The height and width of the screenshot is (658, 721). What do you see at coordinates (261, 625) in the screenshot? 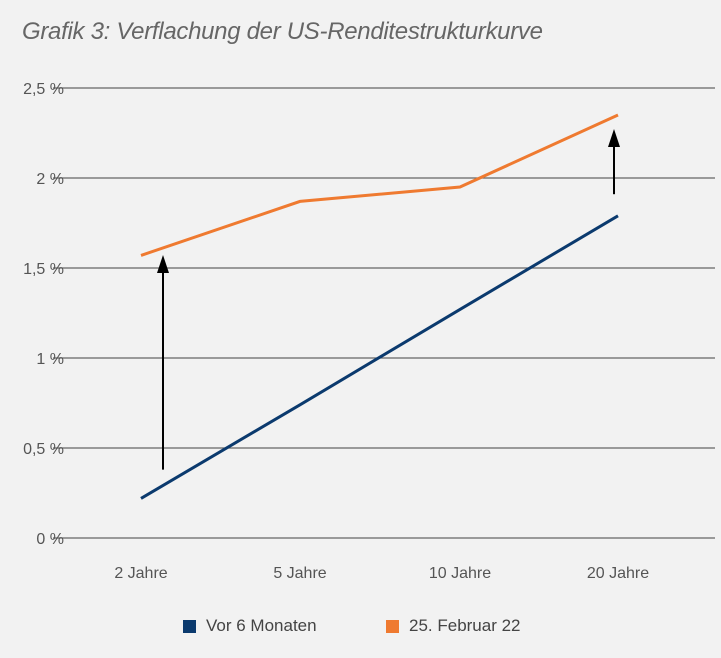
I see `legend-label: Vor 6 Monaten` at bounding box center [261, 625].